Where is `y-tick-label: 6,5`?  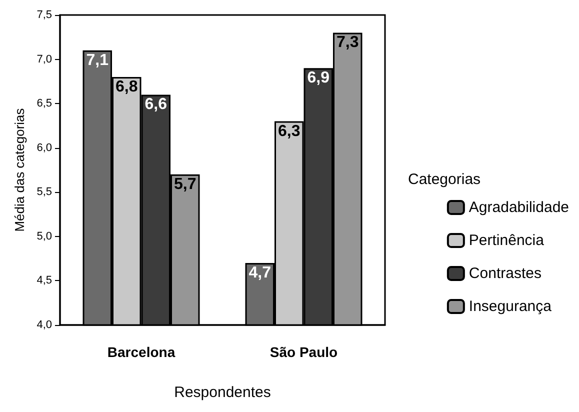 y-tick-label: 6,5 is located at coordinates (44, 104).